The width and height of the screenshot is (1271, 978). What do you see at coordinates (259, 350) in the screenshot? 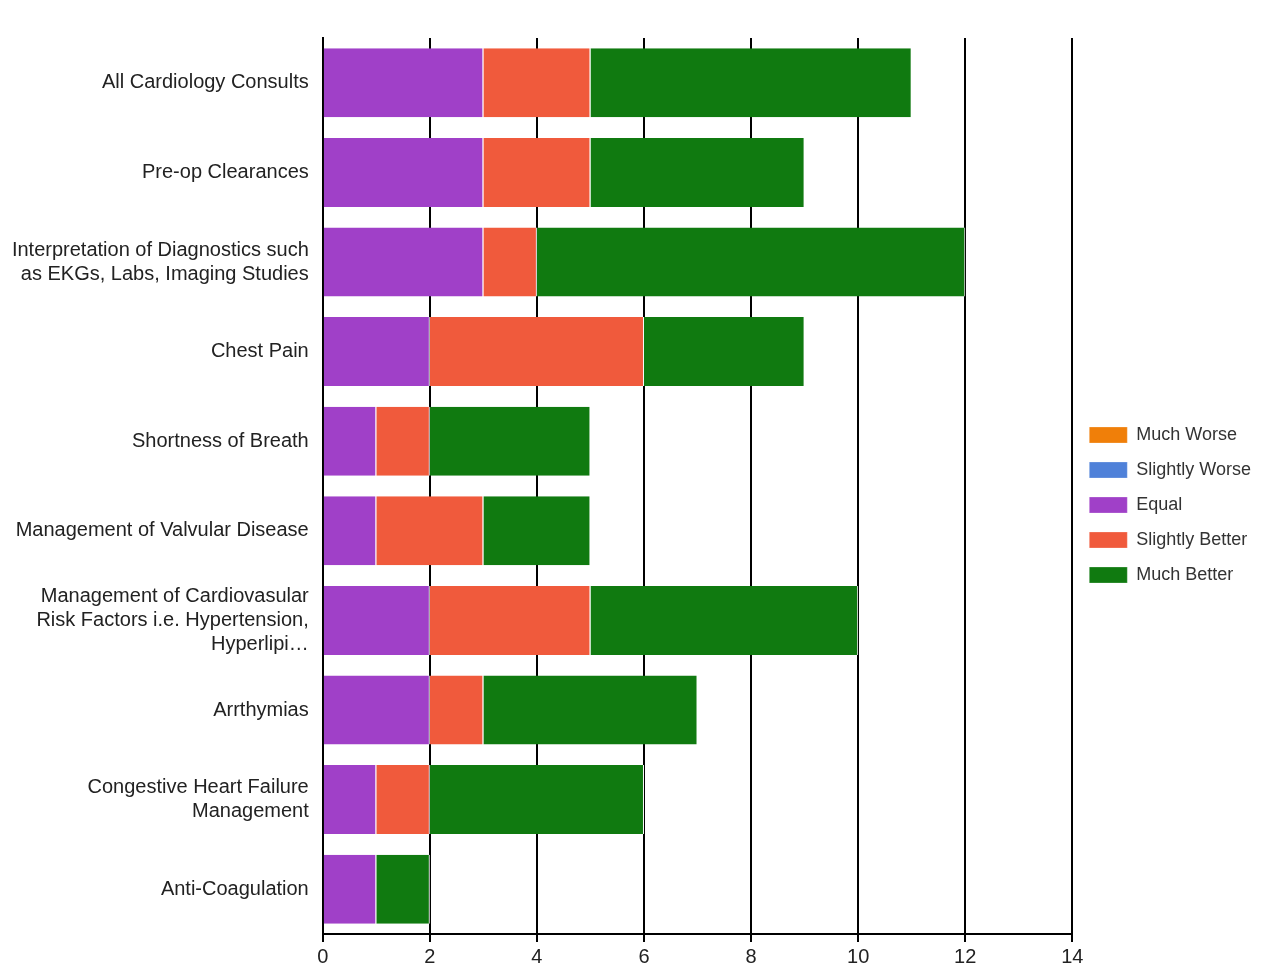
I see `y-tick-label: Chest Pain` at bounding box center [259, 350].